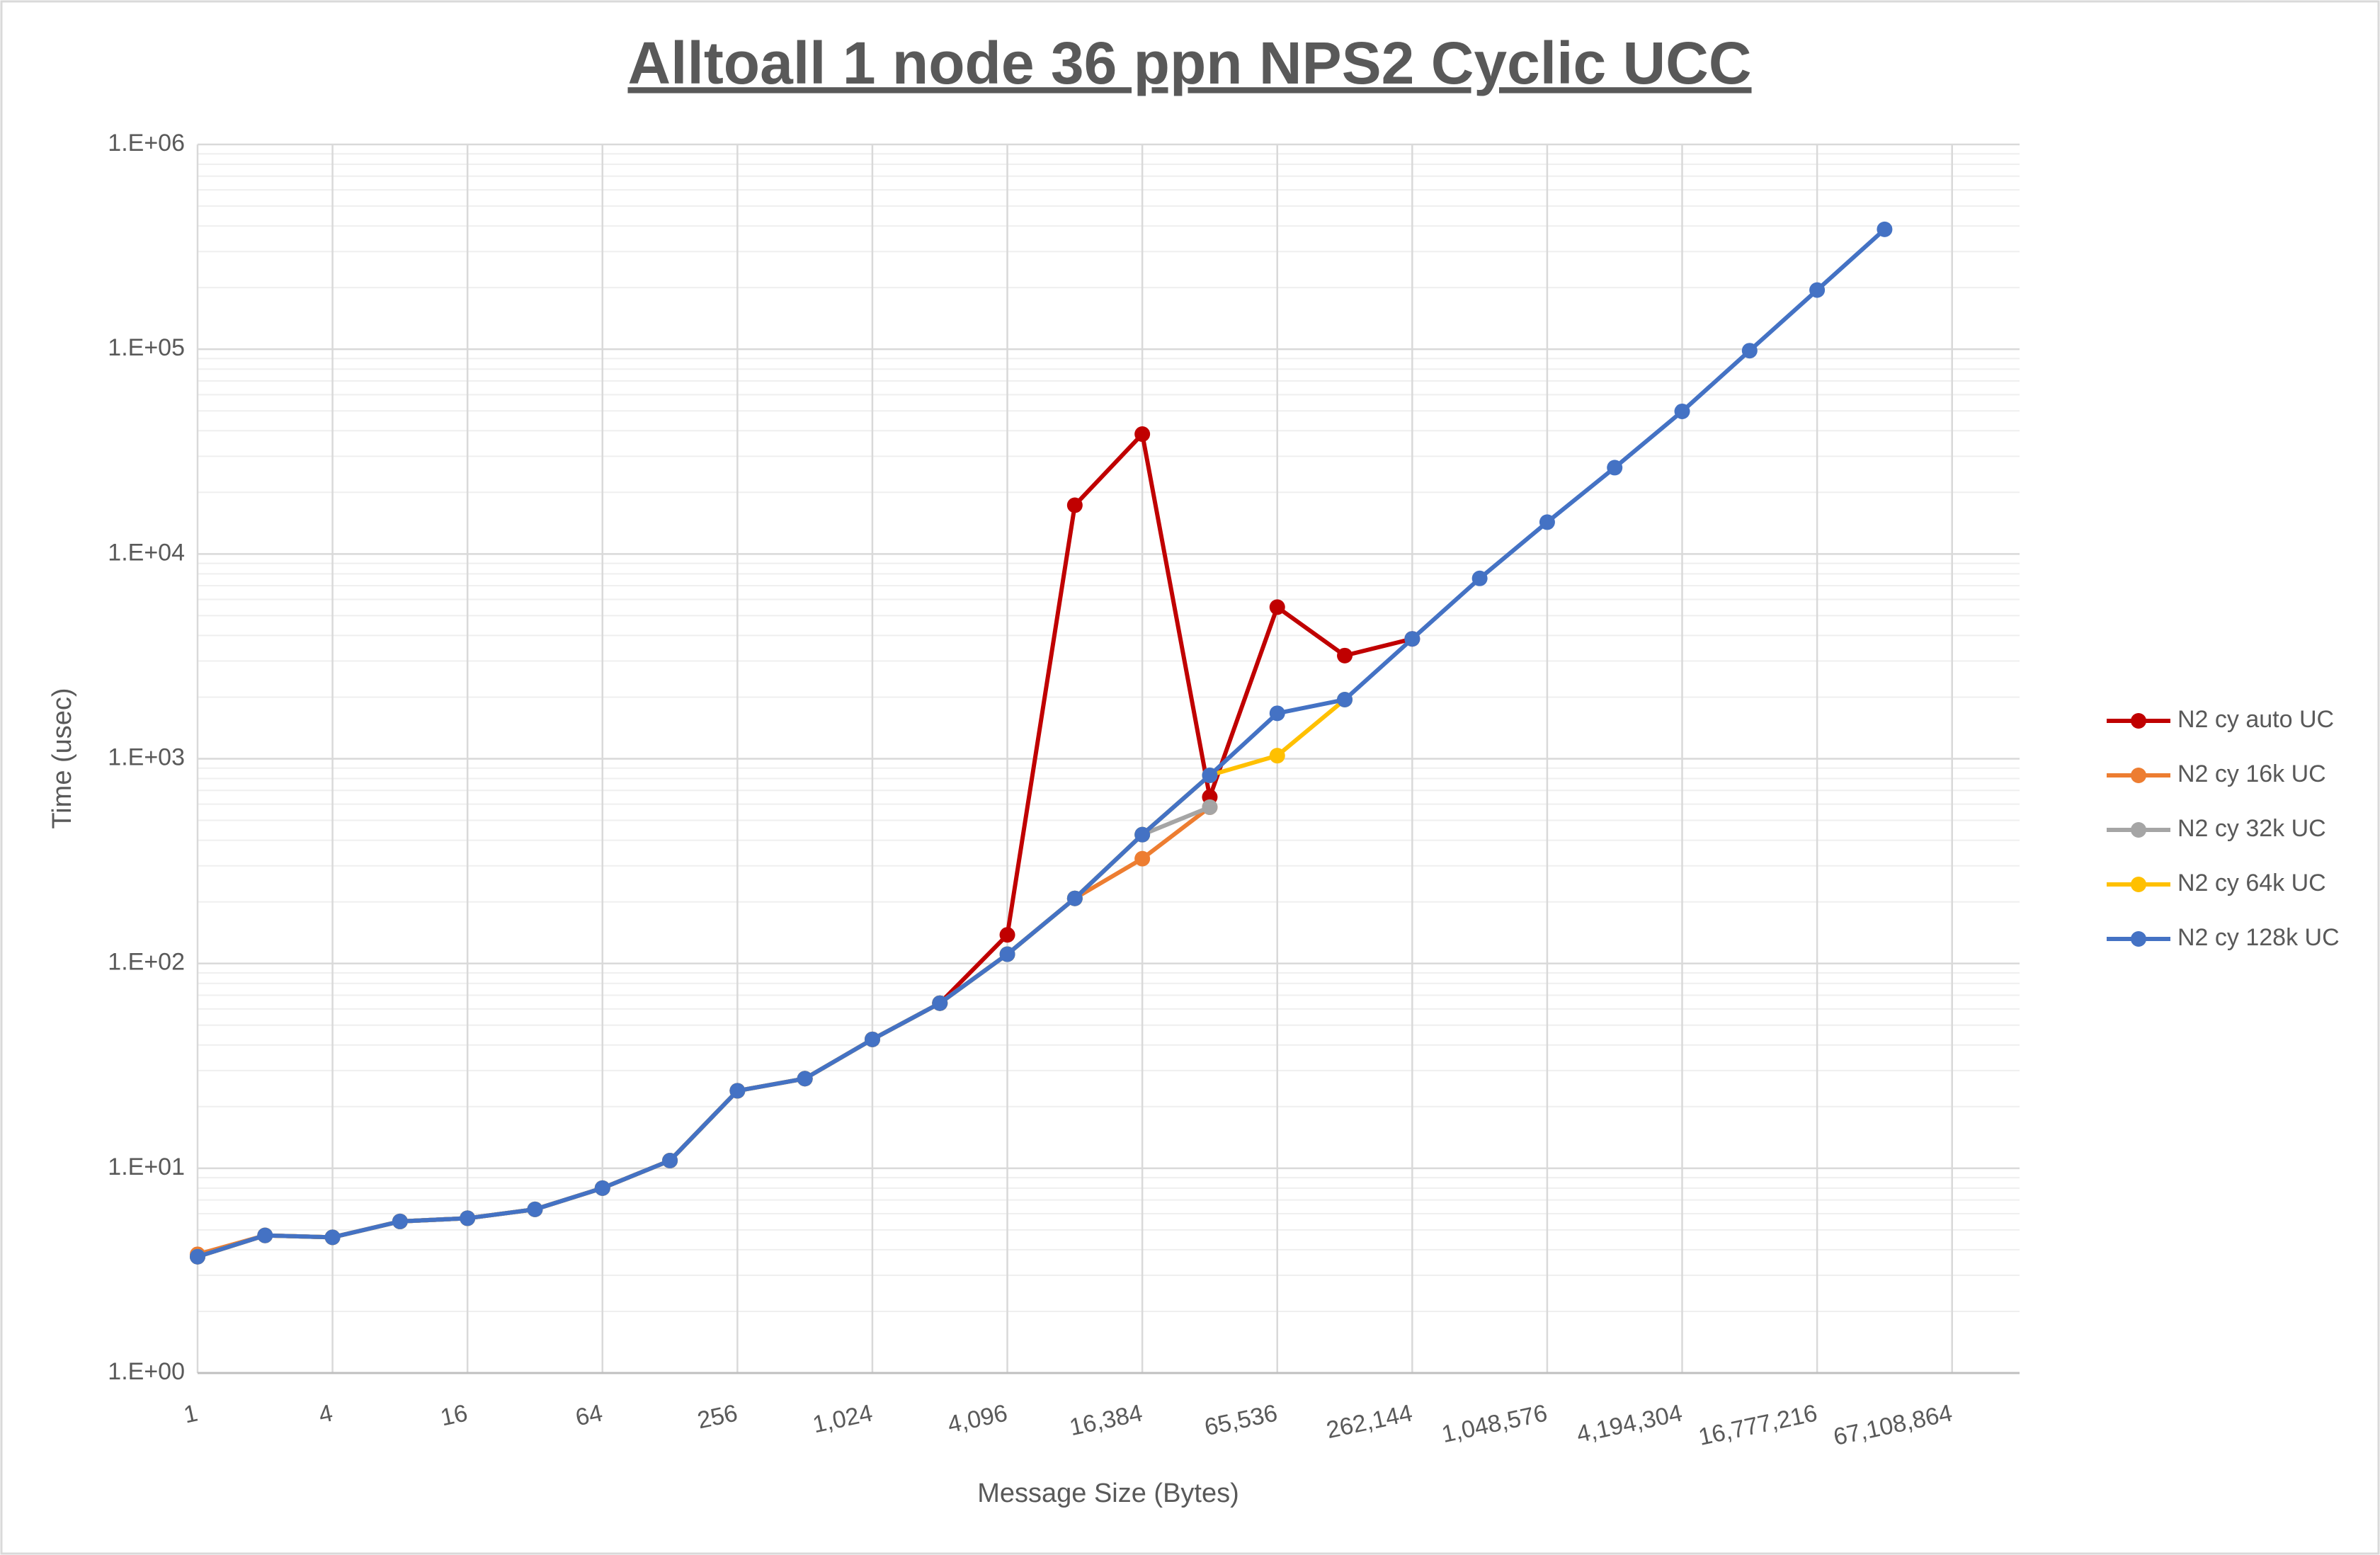 The height and width of the screenshot is (1555, 2380). I want to click on y-axis-title: Time (usec), so click(62, 758).